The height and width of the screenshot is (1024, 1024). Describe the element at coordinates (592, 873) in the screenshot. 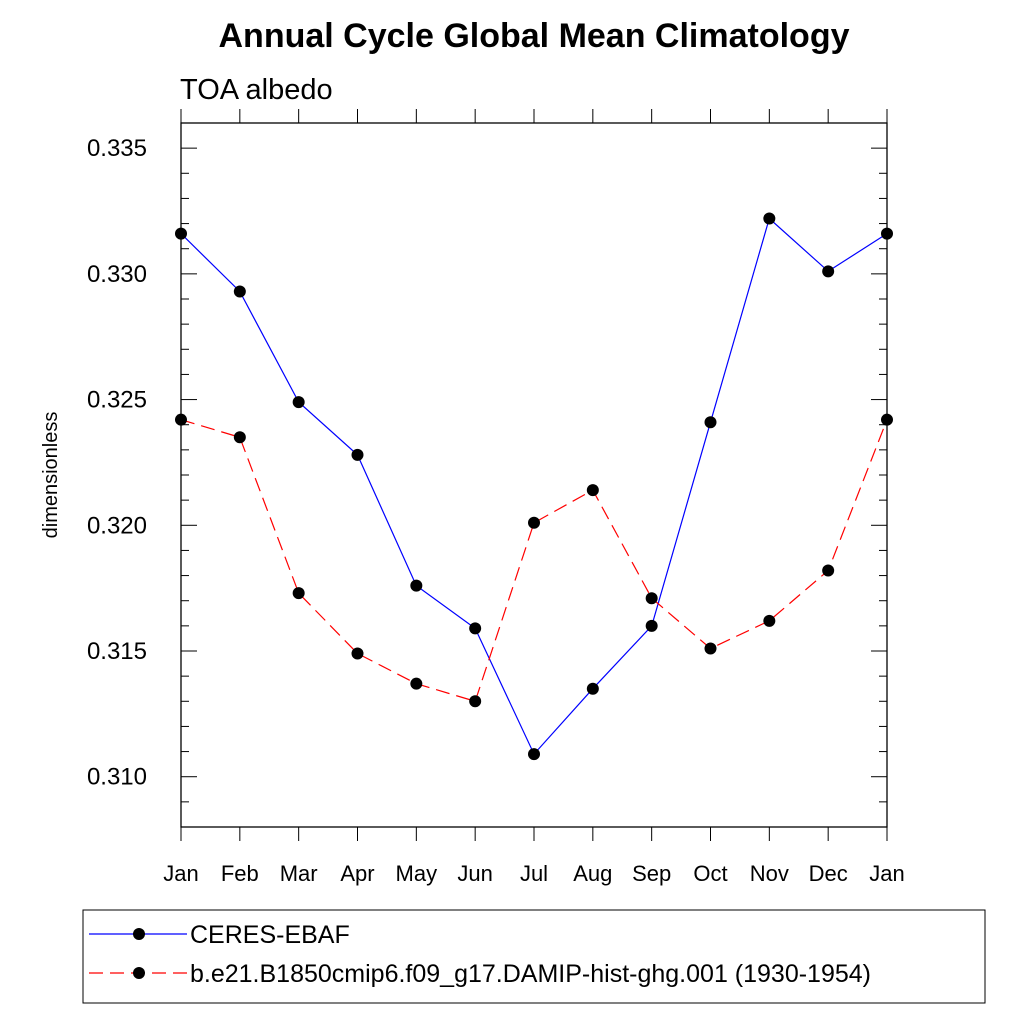

I see `x-tick-label: Aug` at that location.